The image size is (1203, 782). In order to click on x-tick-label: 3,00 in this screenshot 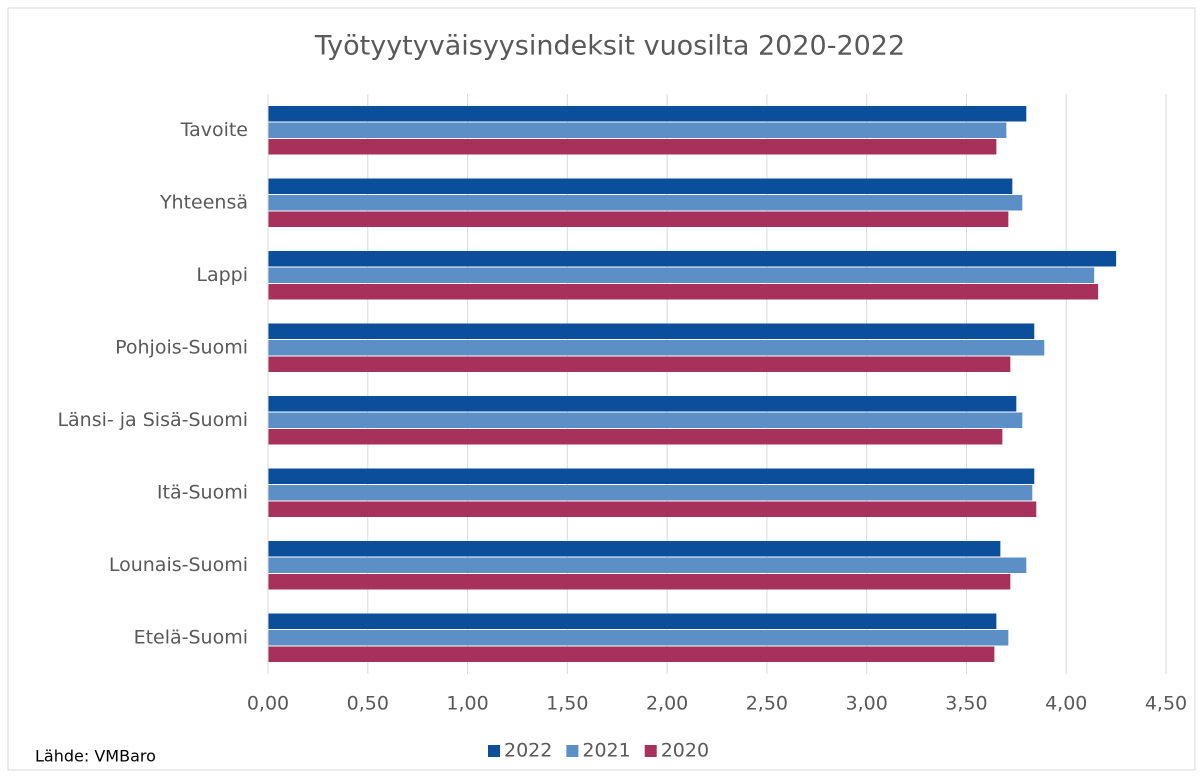, I will do `click(867, 704)`.